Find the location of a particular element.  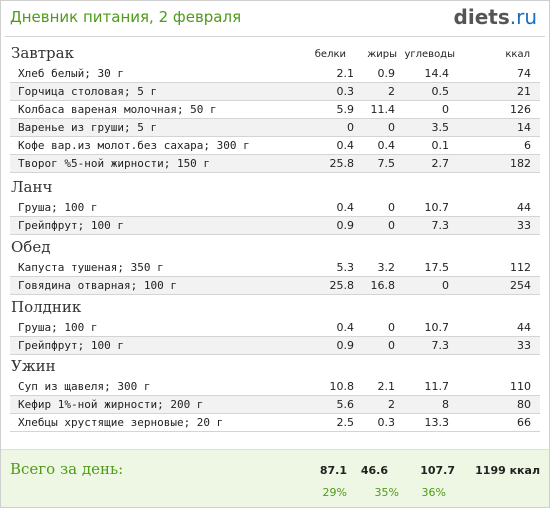

total-protein: 87.1 is located at coordinates (333, 470).